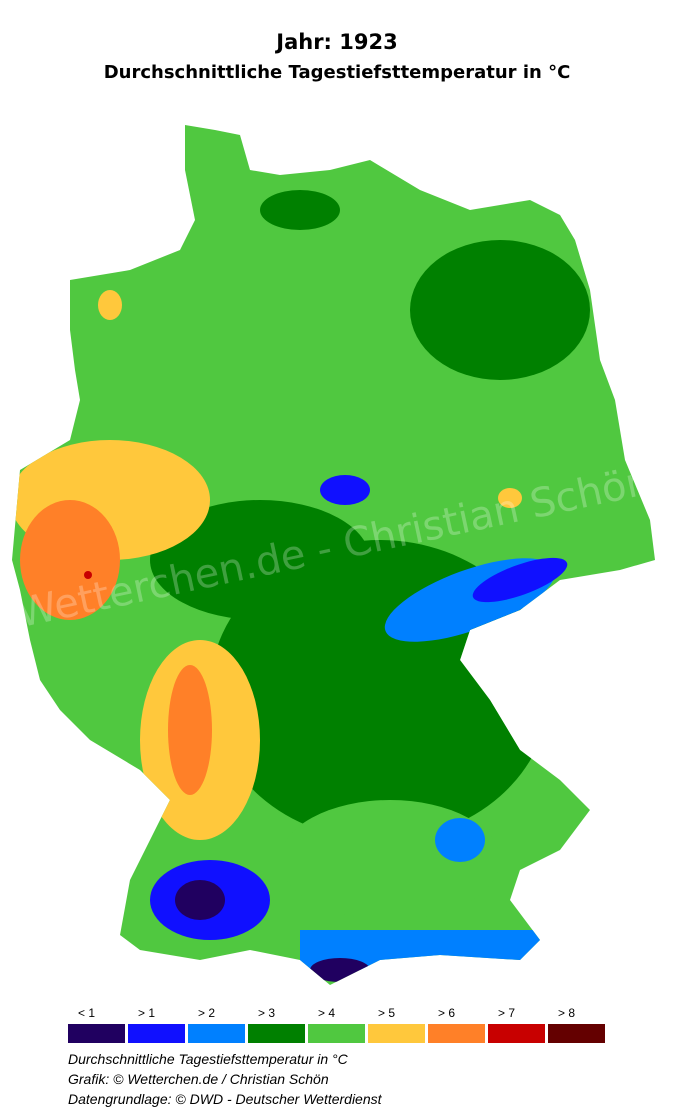 The width and height of the screenshot is (674, 1120). What do you see at coordinates (337, 42) in the screenshot?
I see `map-title: Jahr: 1923` at bounding box center [337, 42].